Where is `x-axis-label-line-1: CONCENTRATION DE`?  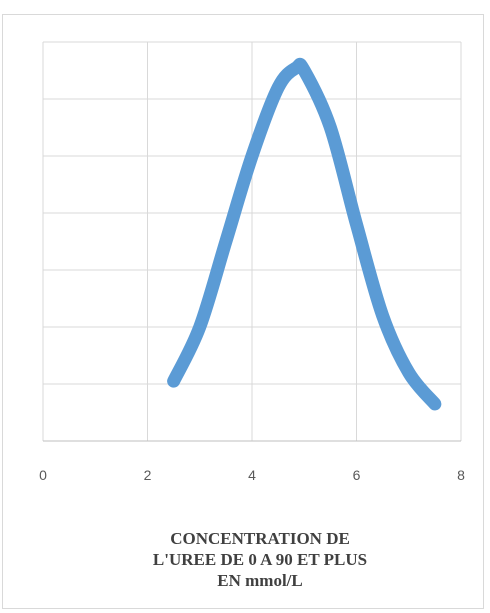
x-axis-label-line-1: CONCENTRATION DE is located at coordinates (260, 538).